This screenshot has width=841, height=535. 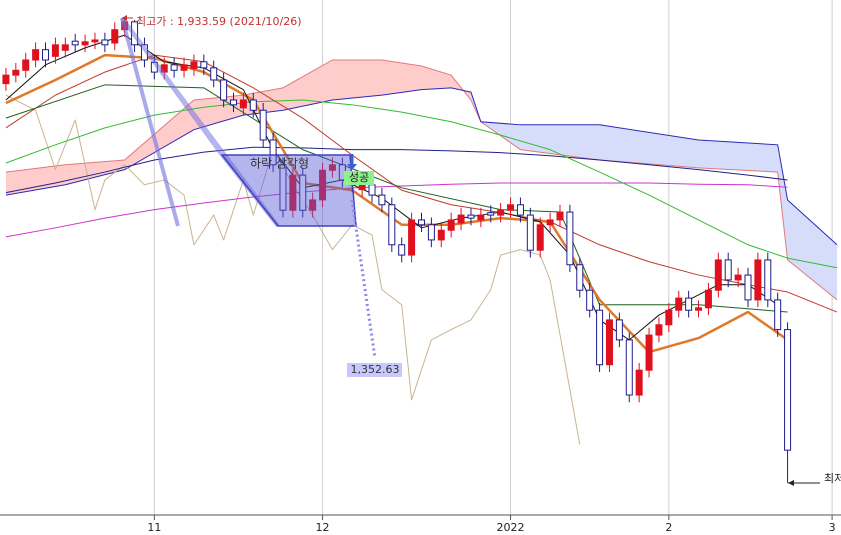 I want to click on signal-label: 성공, so click(x=359, y=177).